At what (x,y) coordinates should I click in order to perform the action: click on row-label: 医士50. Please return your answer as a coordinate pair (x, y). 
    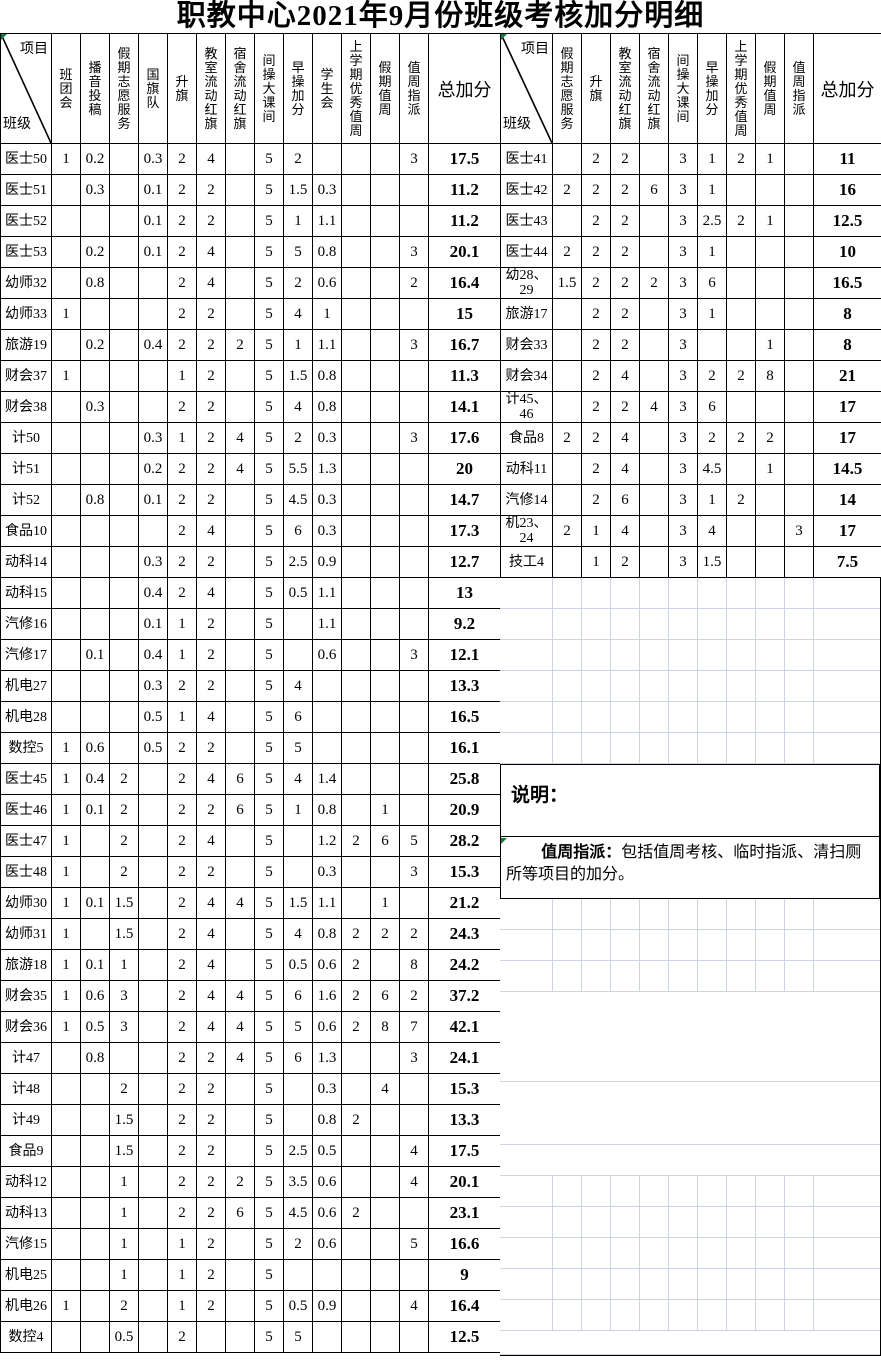
    Looking at the image, I should click on (26, 159).